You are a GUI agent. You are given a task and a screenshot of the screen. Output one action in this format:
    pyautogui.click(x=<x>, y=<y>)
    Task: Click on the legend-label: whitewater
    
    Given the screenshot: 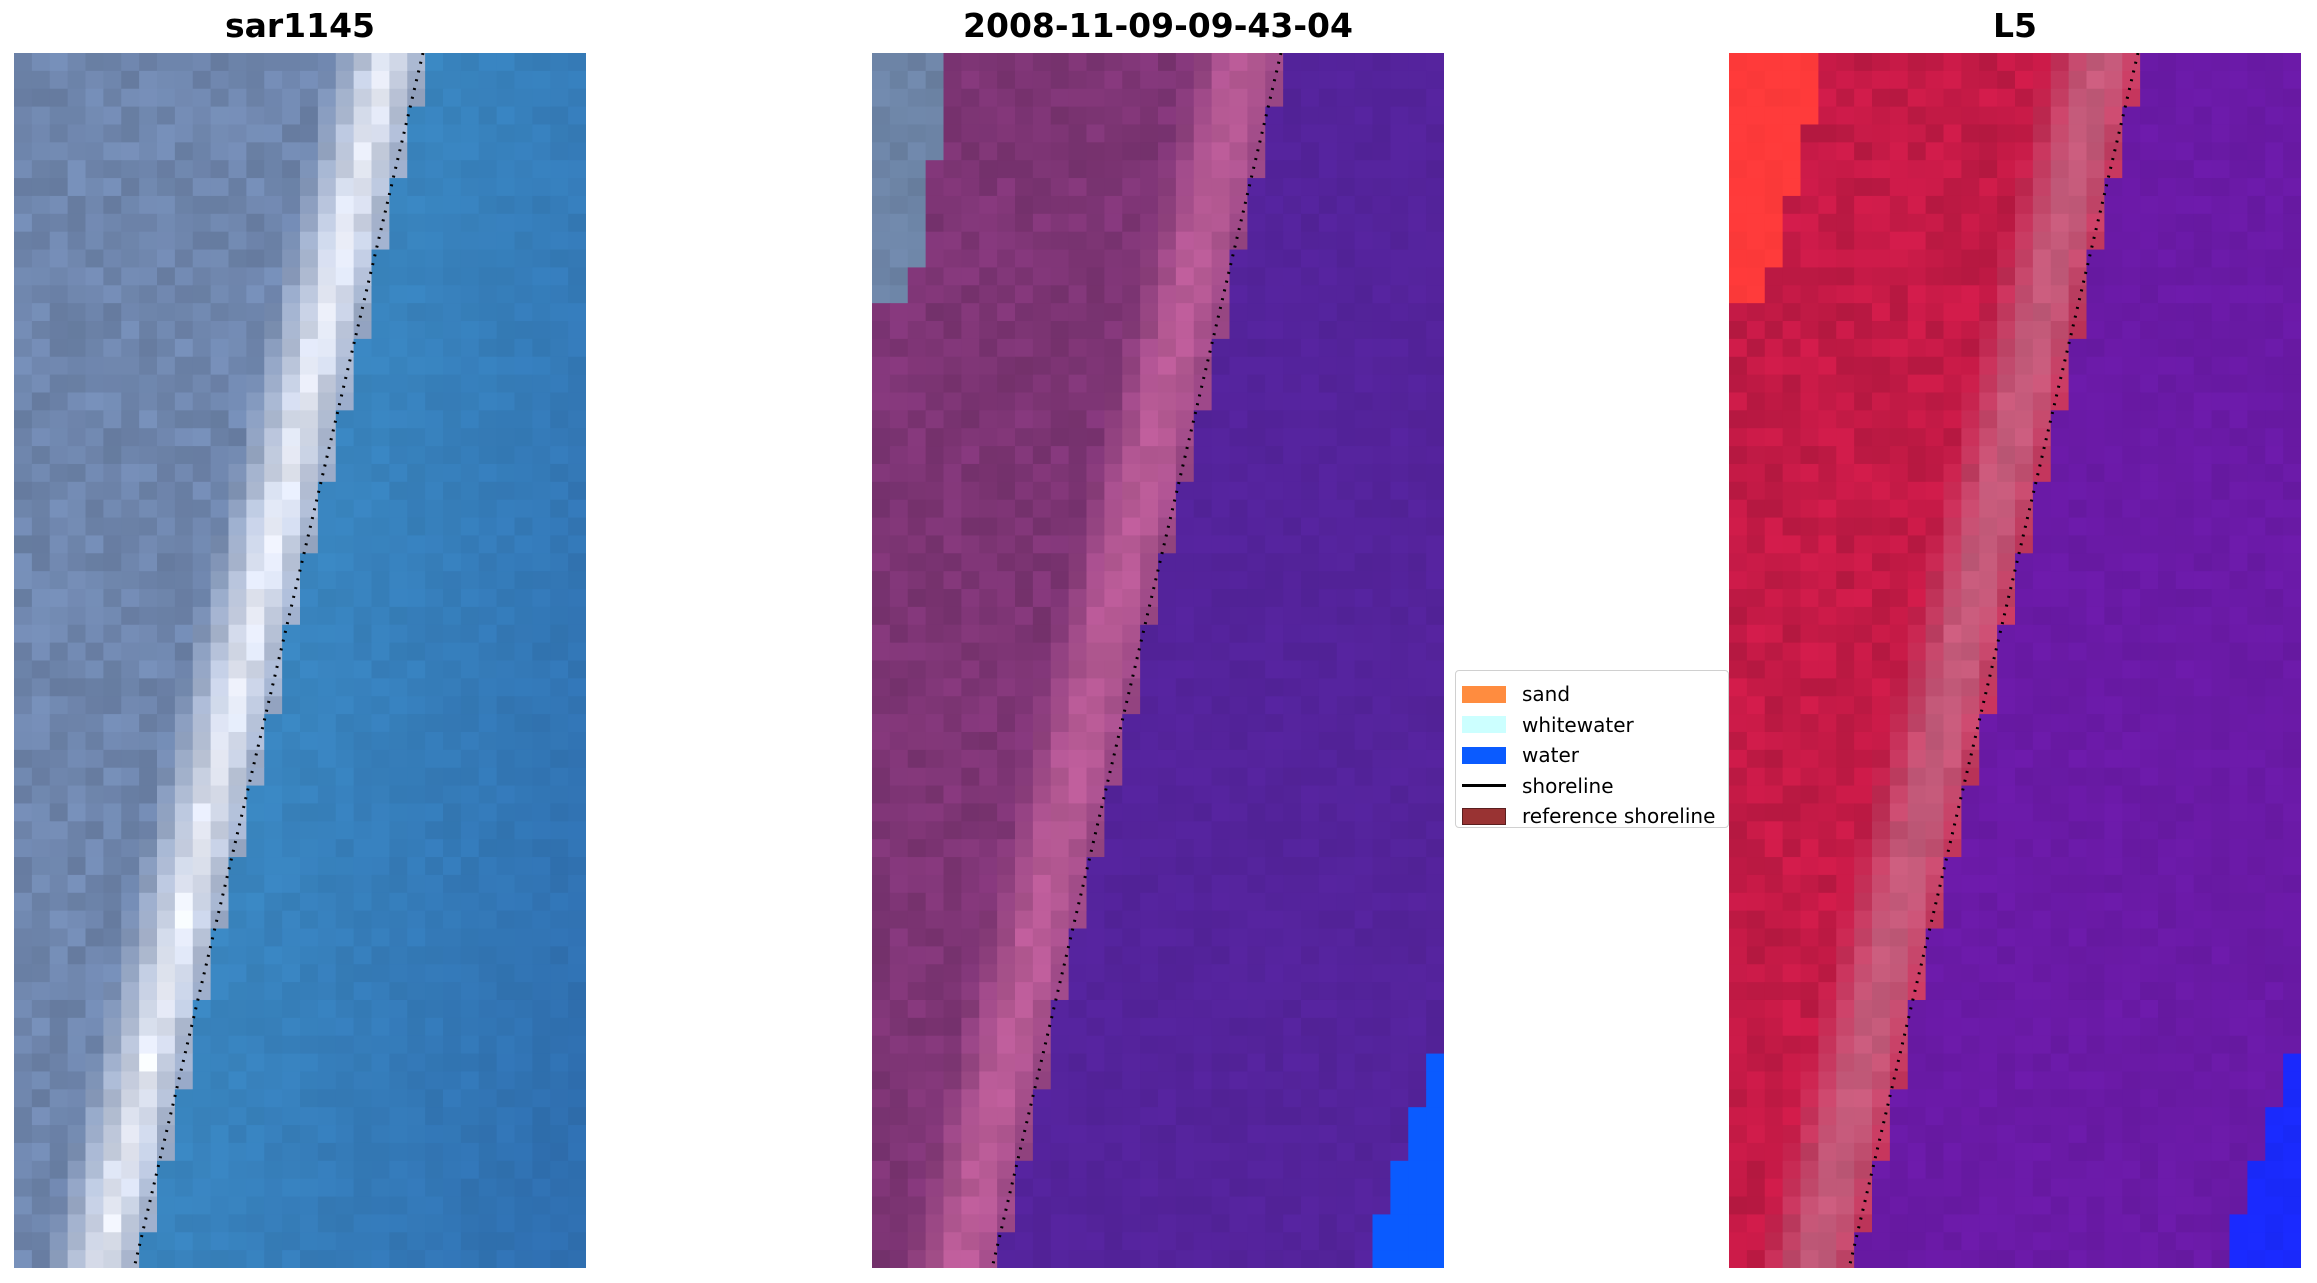 What is the action you would take?
    pyautogui.click(x=1578, y=724)
    